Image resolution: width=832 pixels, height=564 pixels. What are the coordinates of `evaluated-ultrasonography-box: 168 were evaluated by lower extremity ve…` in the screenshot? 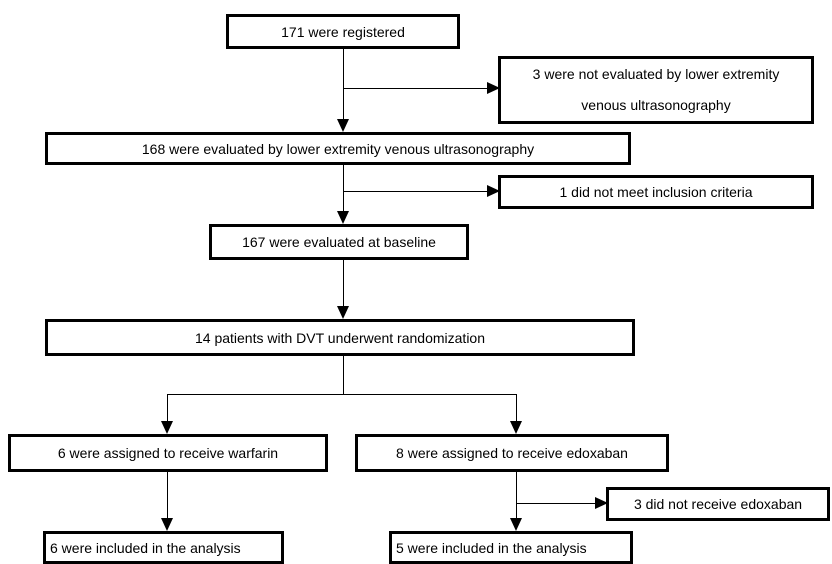 It's located at (338, 148).